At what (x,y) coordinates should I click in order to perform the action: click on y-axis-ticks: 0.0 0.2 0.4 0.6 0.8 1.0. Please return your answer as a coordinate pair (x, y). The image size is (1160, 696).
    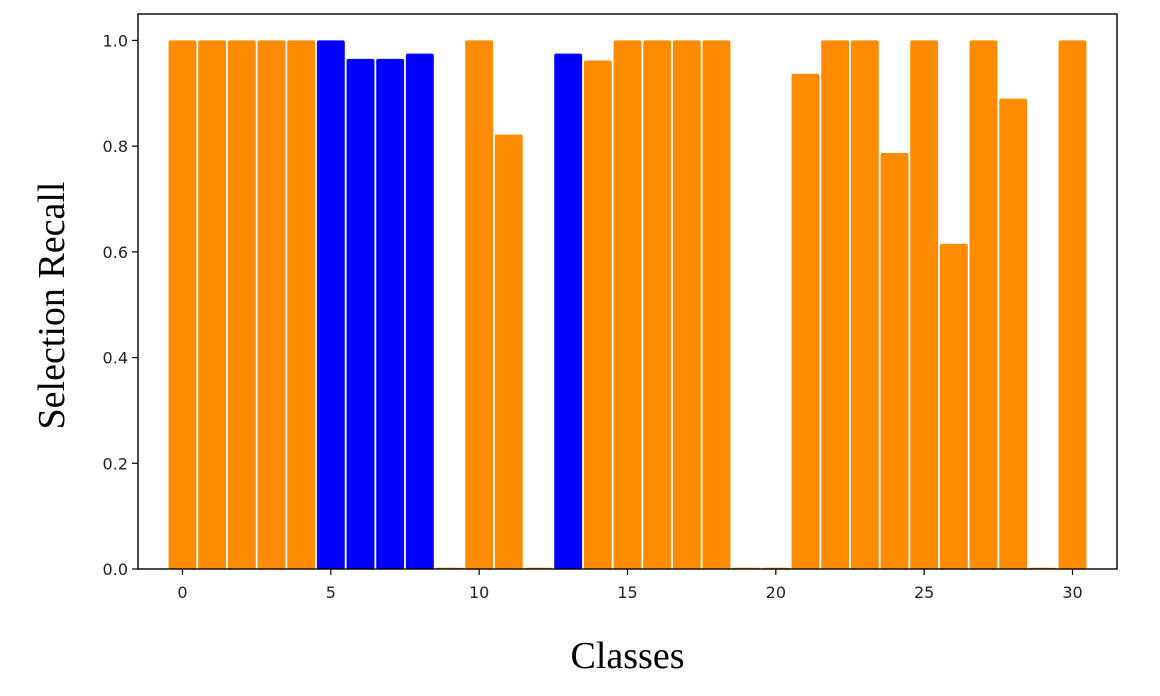
    Looking at the image, I should click on (120, 305).